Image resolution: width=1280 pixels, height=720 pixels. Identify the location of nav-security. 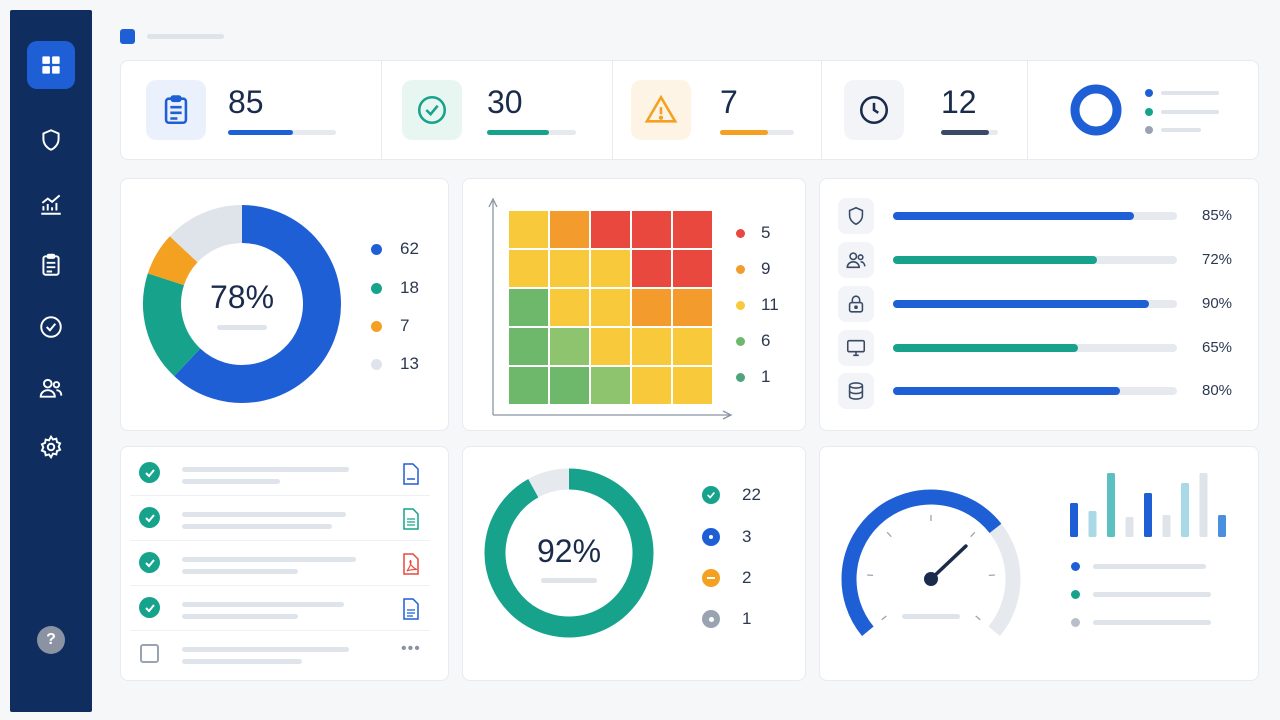
(51, 140).